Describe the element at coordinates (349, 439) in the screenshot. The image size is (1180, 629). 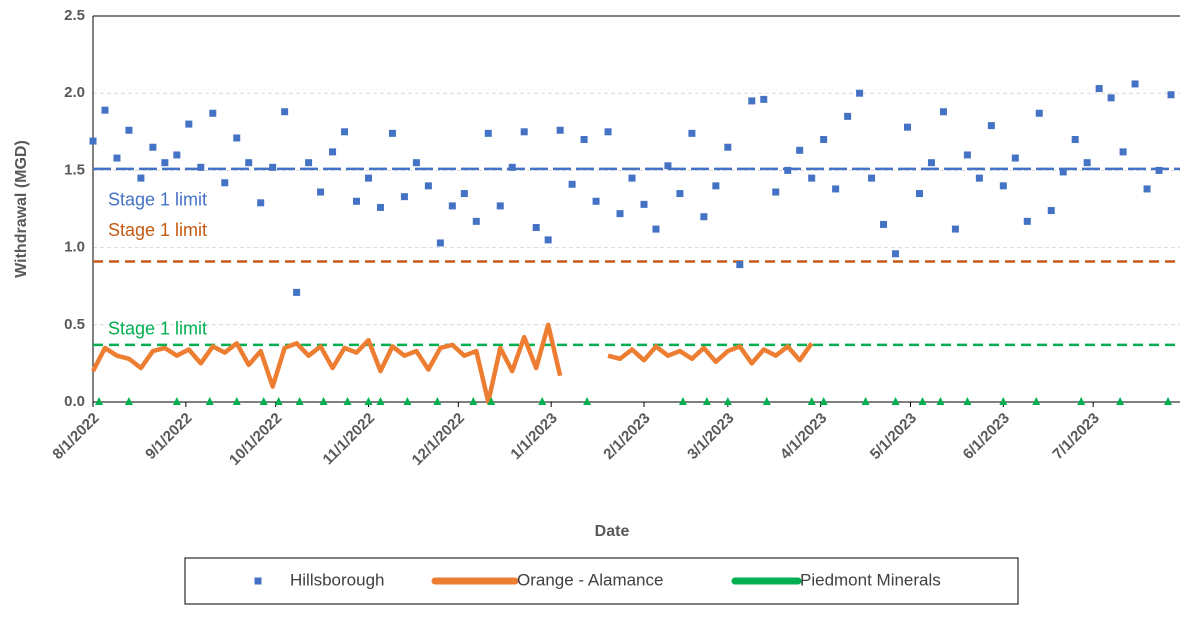
I see `x-tick-label: 11/1/2022` at that location.